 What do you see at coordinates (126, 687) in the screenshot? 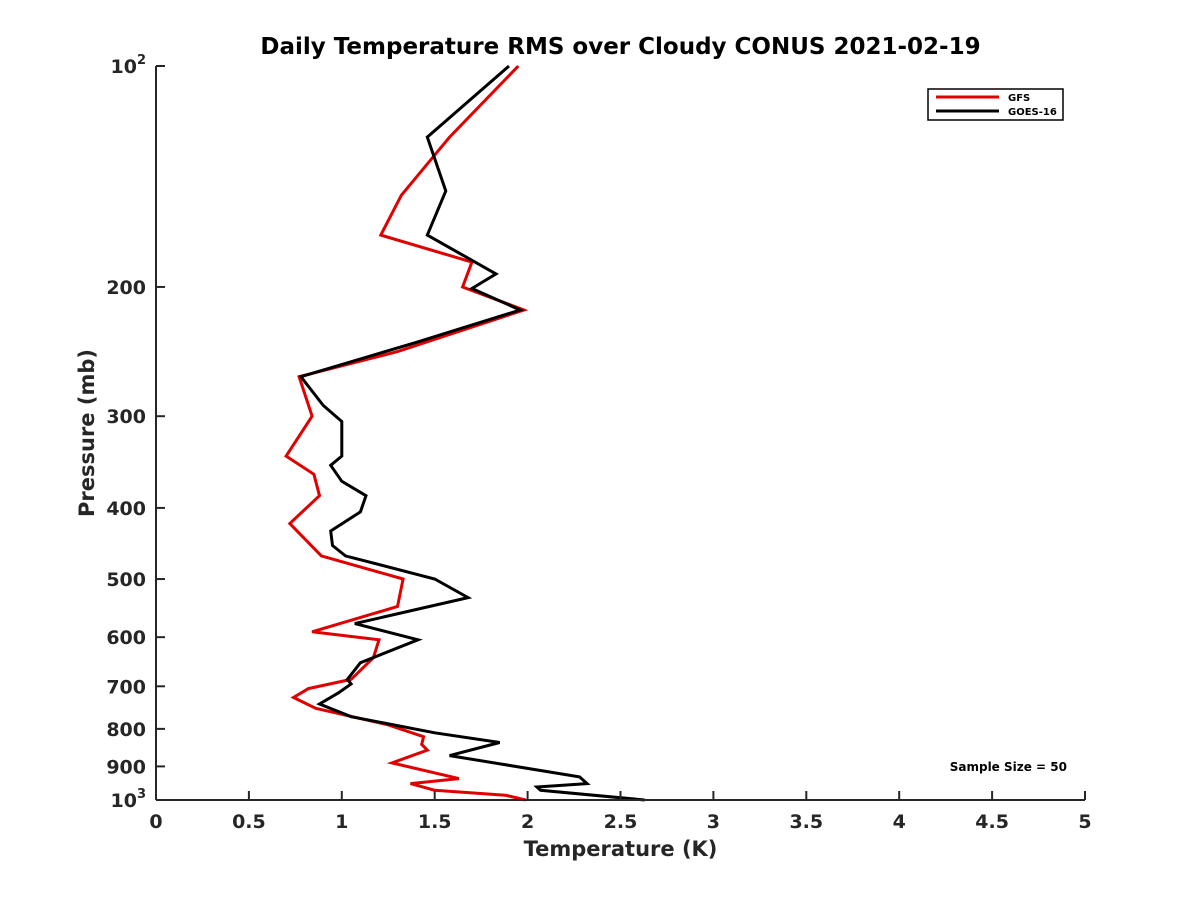
I see `y-tick-label: 700` at bounding box center [126, 687].